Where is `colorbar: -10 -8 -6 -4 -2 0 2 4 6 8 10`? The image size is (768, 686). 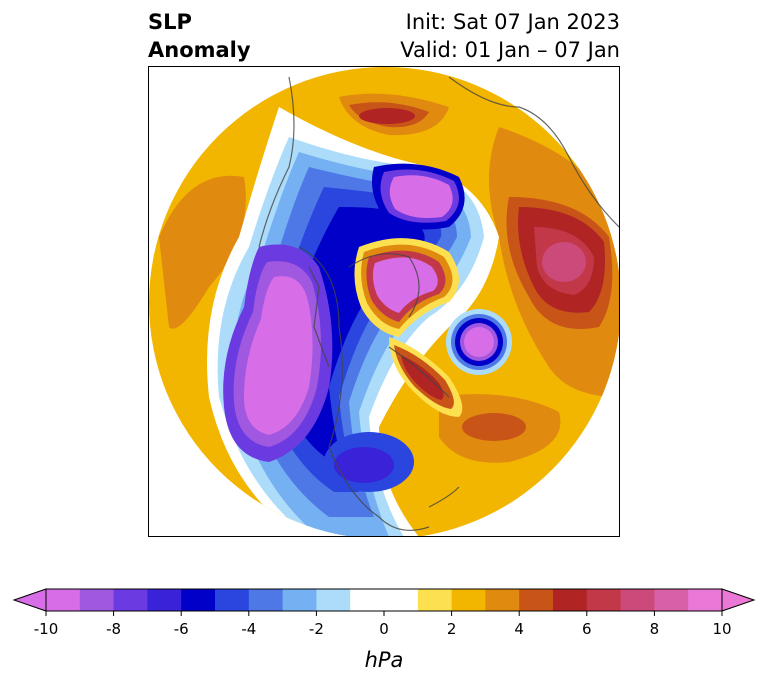 colorbar: -10 -8 -6 -4 -2 0 2 4 6 8 10 is located at coordinates (384, 613).